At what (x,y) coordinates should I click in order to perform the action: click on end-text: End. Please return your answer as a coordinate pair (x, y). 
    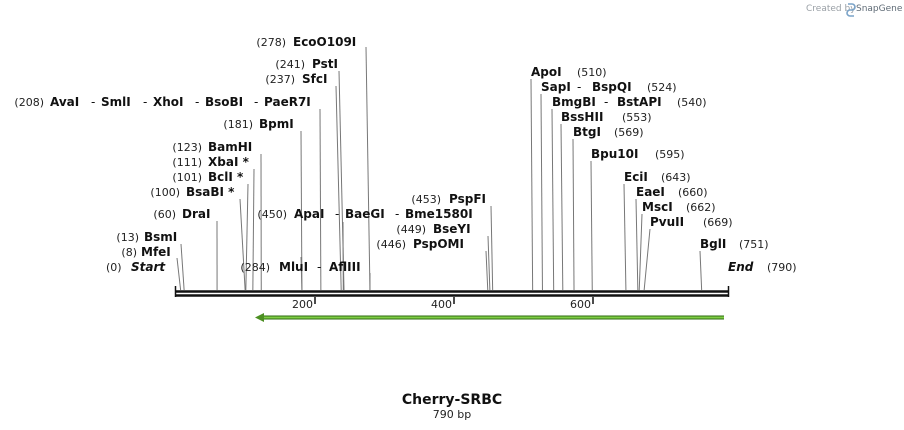
    Looking at the image, I should click on (741, 267).